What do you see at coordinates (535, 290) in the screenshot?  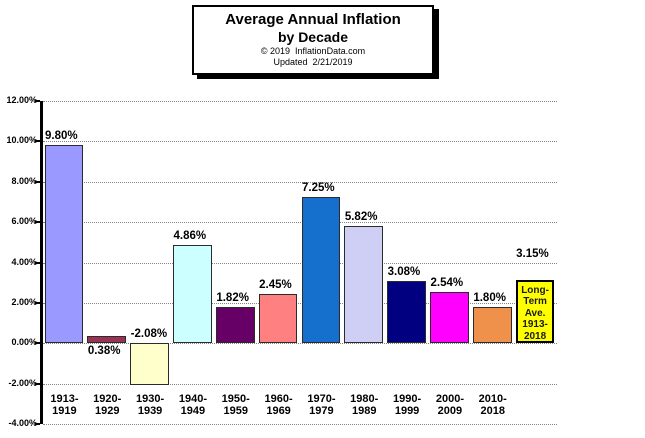 I see `long-term-bar-label-line: Long-` at bounding box center [535, 290].